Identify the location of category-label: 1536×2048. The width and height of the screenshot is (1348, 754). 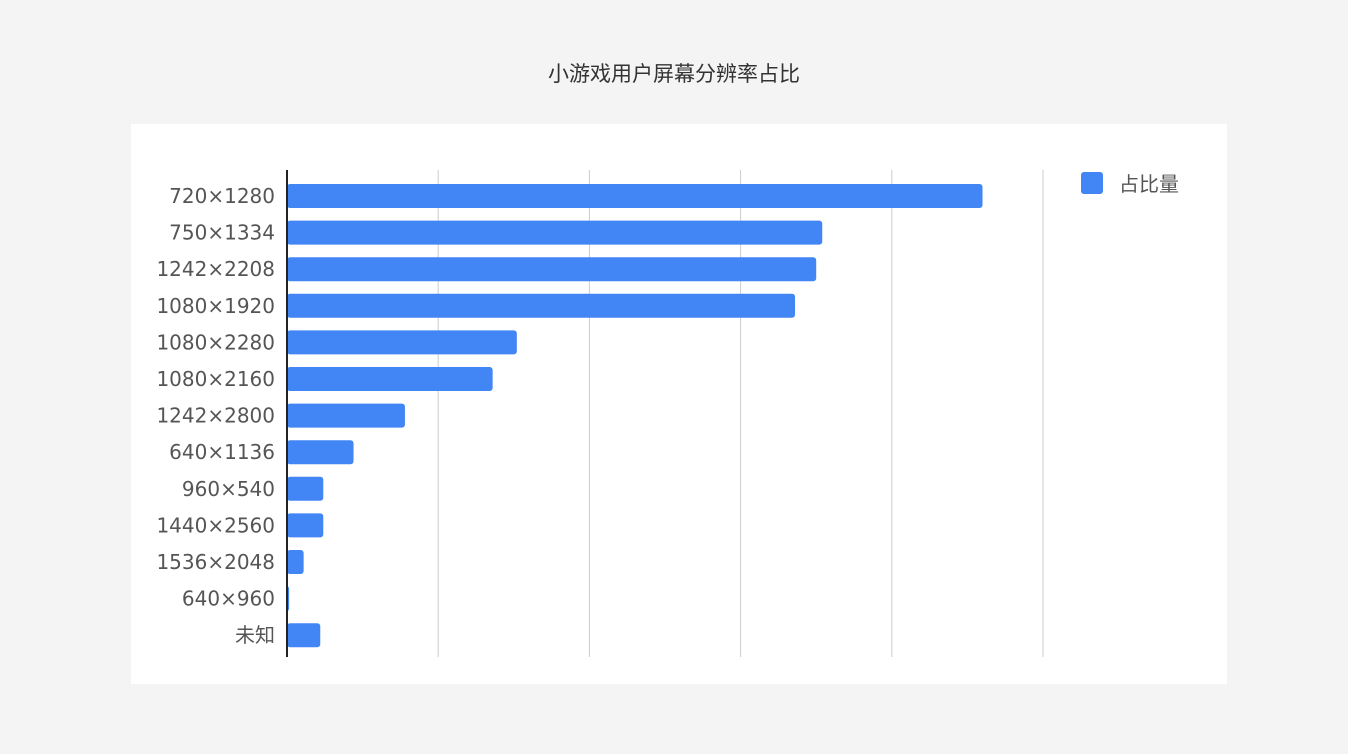
(215, 562).